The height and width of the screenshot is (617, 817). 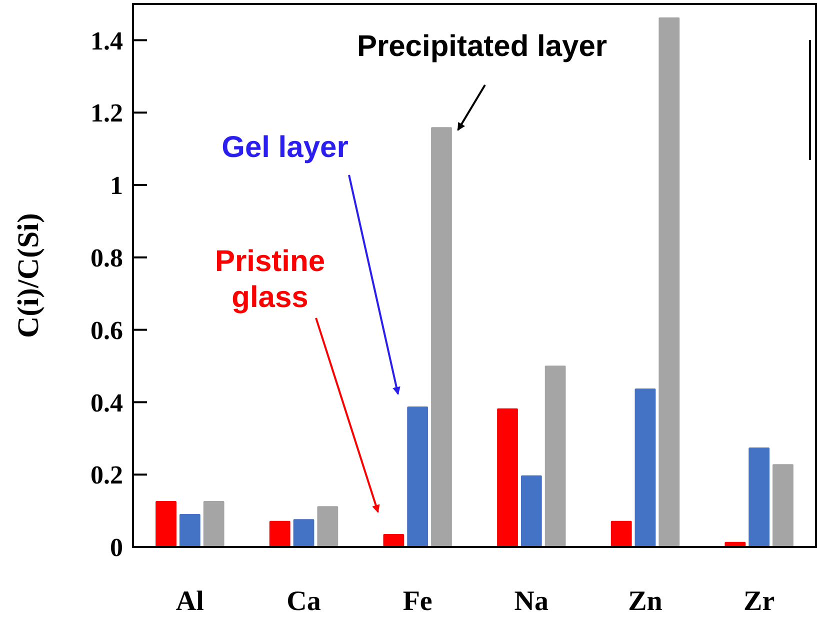 I want to click on x-tick-label: Fe, so click(x=417, y=601).